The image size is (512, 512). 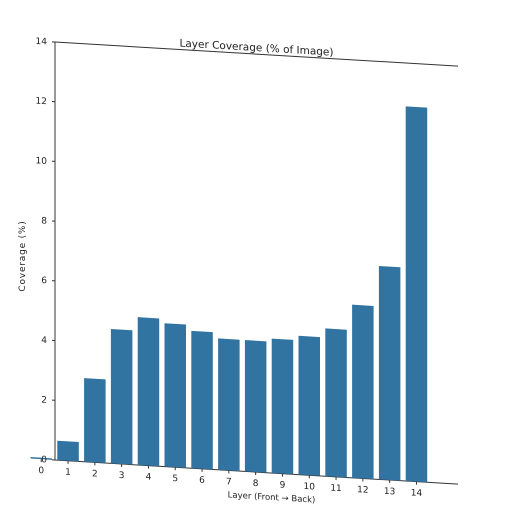 What do you see at coordinates (44, 341) in the screenshot?
I see `y-tick-label: 4` at bounding box center [44, 341].